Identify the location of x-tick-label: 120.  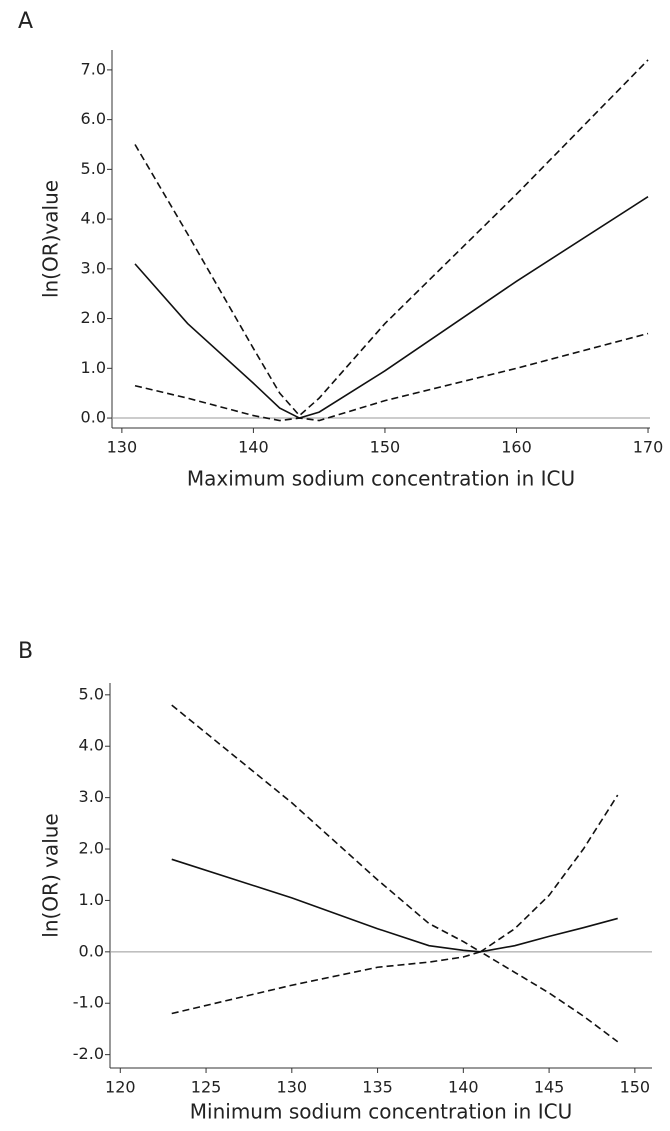
(120, 1087).